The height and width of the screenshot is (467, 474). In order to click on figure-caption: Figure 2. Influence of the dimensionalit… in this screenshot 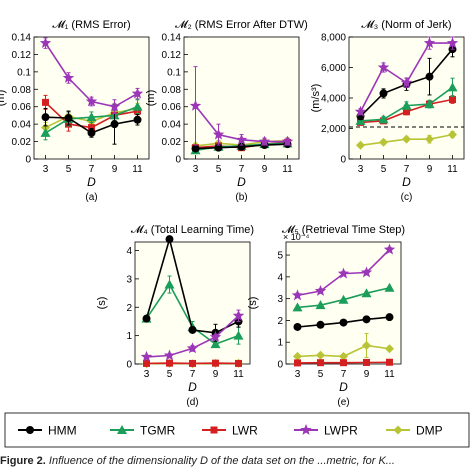, I will do `click(197, 461)`.